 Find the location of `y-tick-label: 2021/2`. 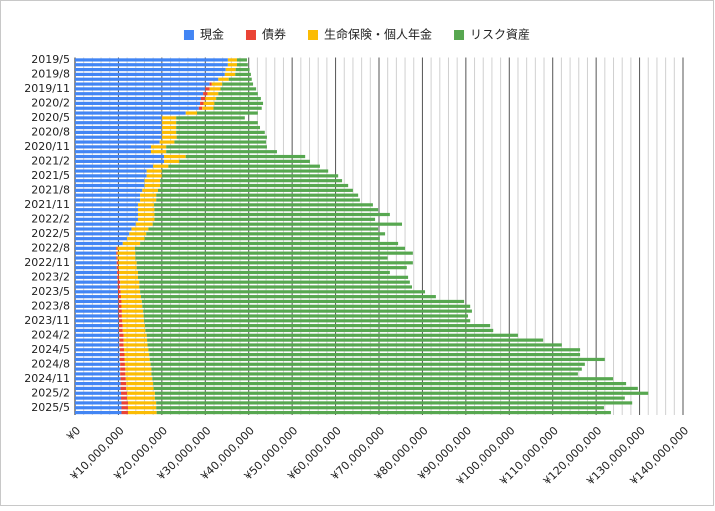

y-tick-label: 2021/2 is located at coordinates (50, 160).